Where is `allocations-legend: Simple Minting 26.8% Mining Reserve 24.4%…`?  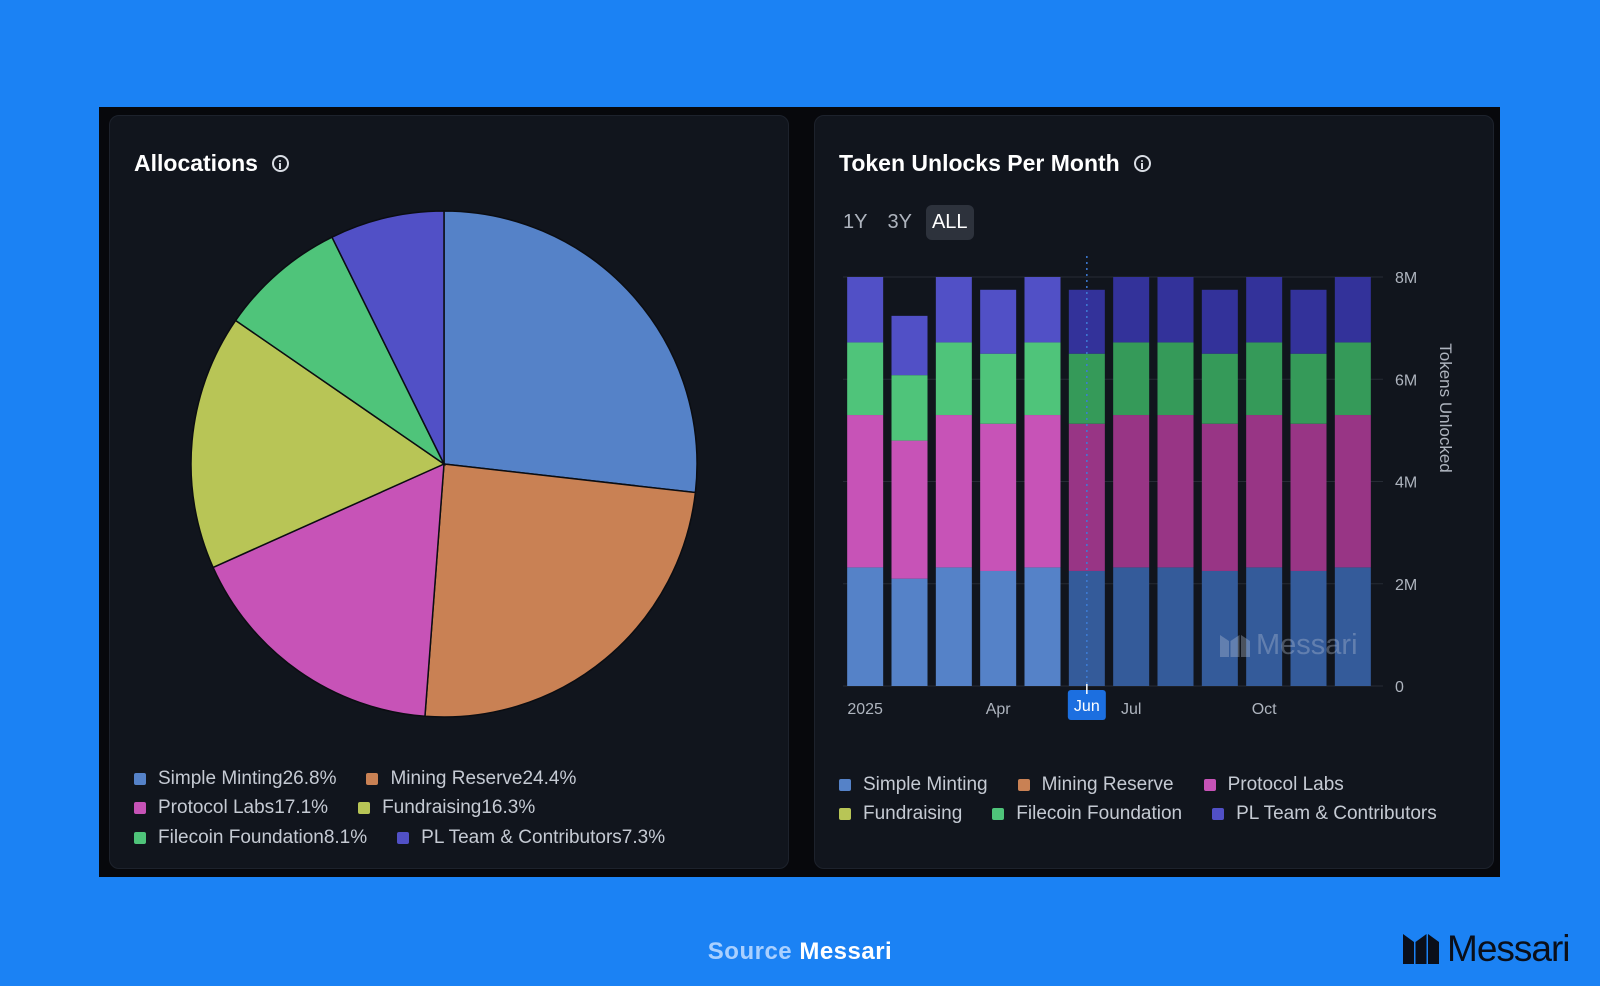 allocations-legend: Simple Minting 26.8% Mining Reserve 24.4%… is located at coordinates (414, 808).